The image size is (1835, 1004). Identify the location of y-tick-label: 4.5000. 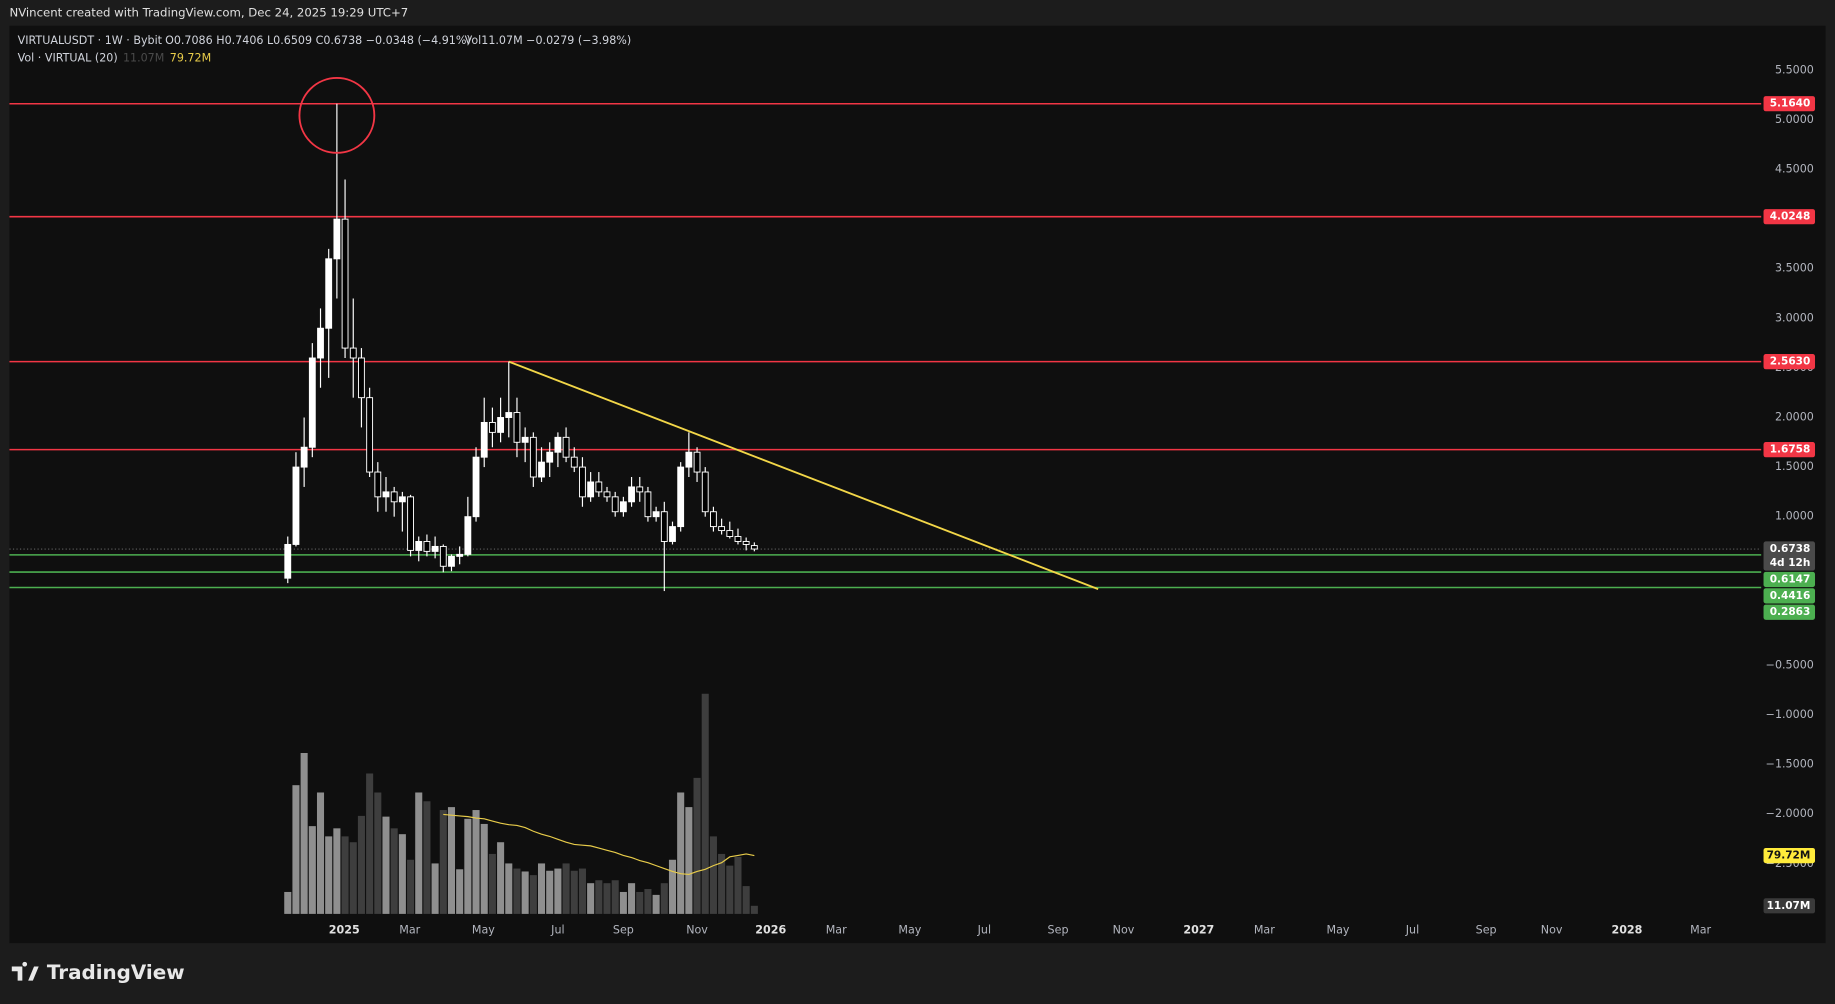
(1794, 169).